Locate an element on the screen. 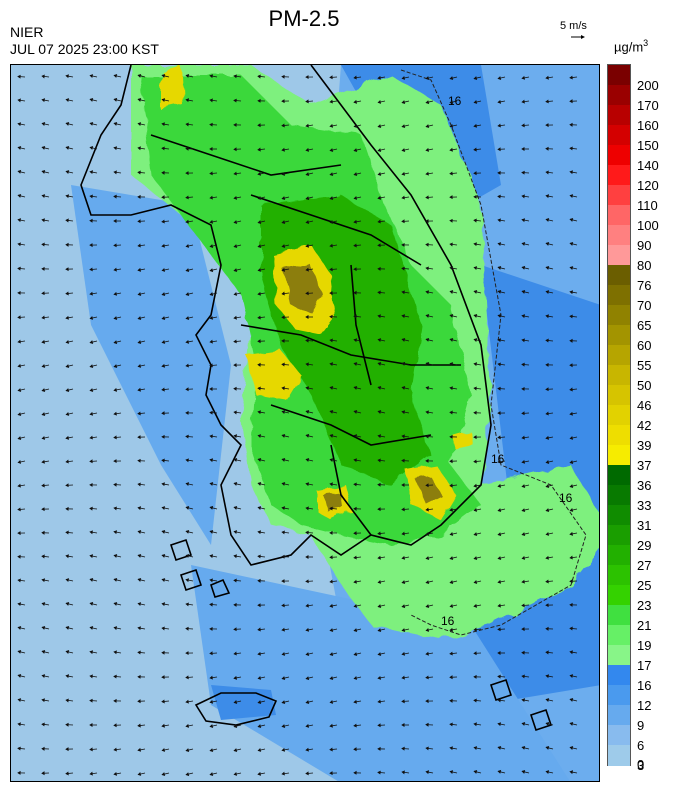 This screenshot has height=795, width=673. unit-exponent: 3 is located at coordinates (646, 43).